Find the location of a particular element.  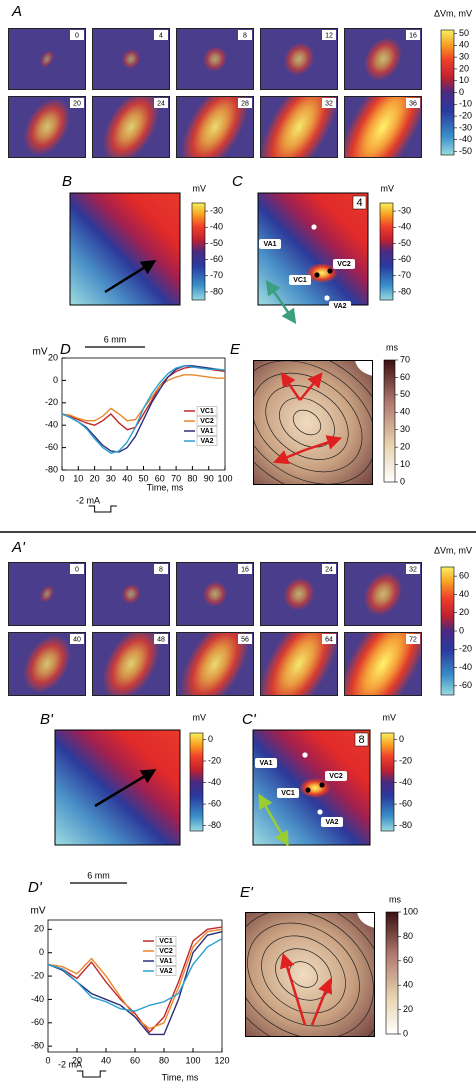

x-tick-label: 100 is located at coordinates (192, 1060).